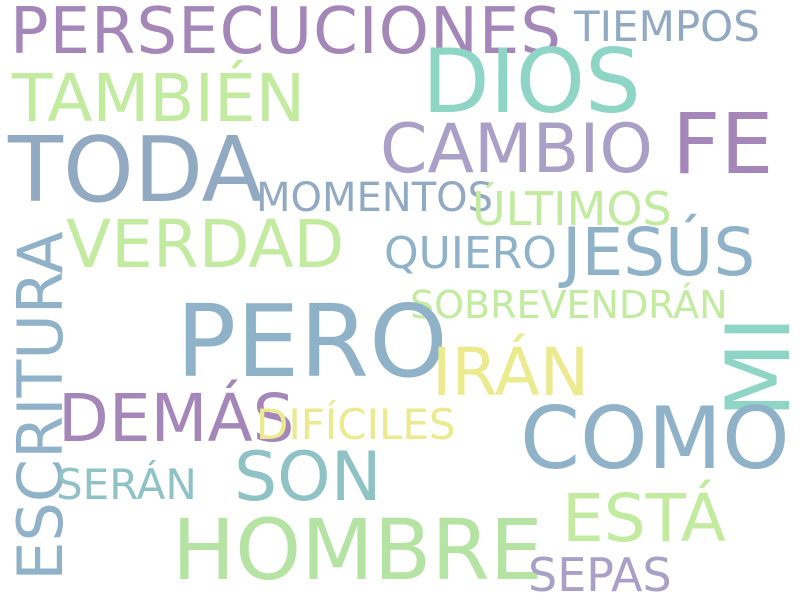 The image size is (800, 600). Describe the element at coordinates (356, 424) in the screenshot. I see `word-dificiles: DIFÍCILES` at that location.